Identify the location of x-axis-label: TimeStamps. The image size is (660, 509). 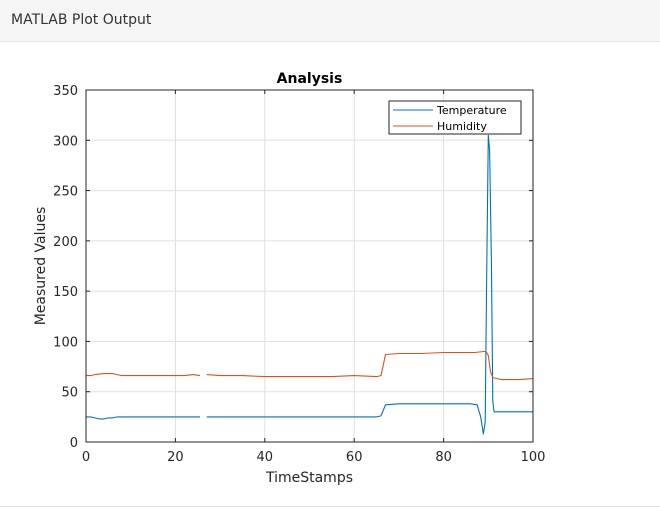
(309, 478).